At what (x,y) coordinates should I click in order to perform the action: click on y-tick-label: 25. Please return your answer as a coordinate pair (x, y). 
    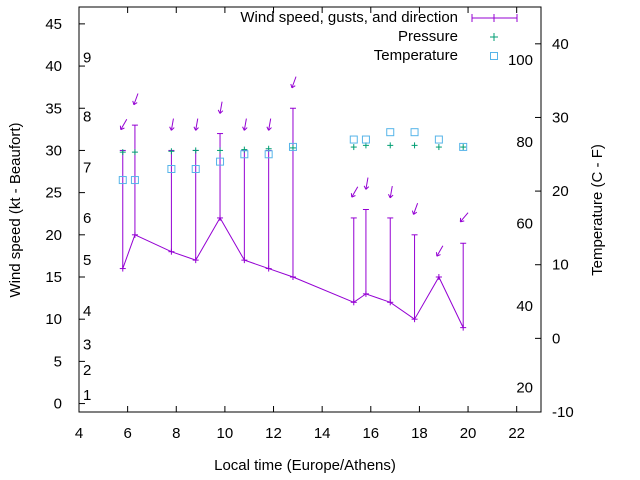
    Looking at the image, I should click on (53, 193).